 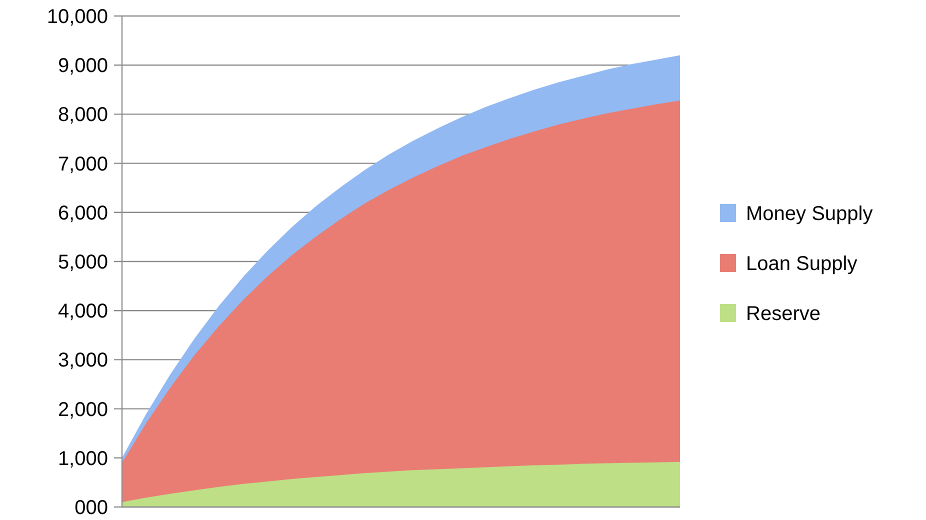 I want to click on y-tick-label: 000, so click(x=91, y=508).